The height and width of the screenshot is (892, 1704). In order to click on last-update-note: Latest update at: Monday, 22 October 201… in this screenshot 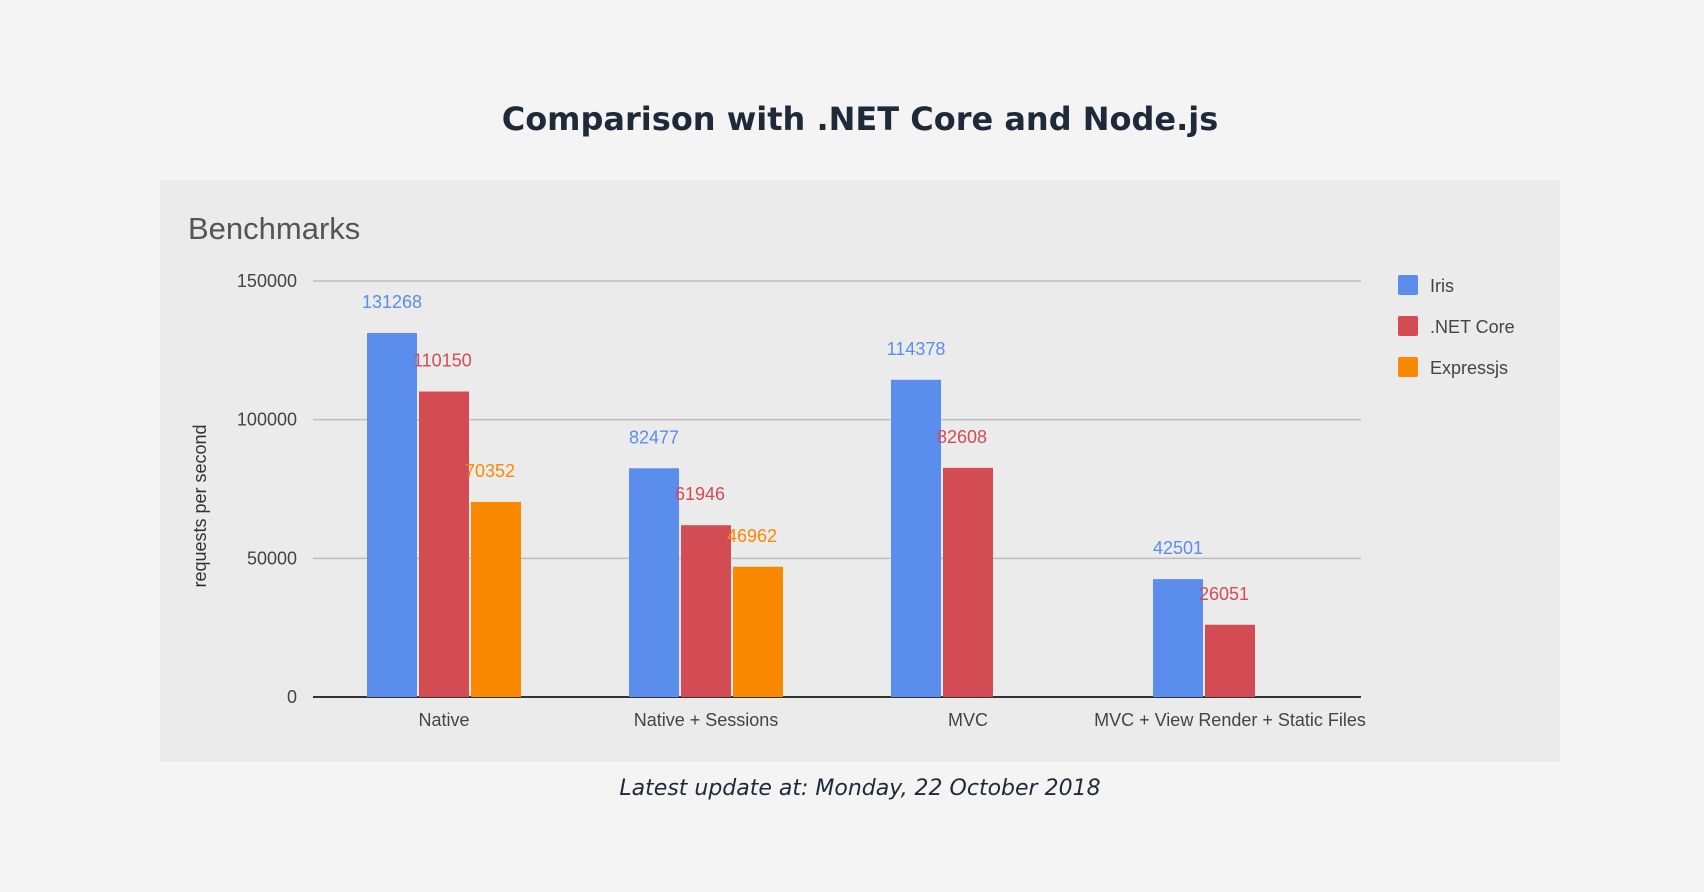, I will do `click(860, 788)`.